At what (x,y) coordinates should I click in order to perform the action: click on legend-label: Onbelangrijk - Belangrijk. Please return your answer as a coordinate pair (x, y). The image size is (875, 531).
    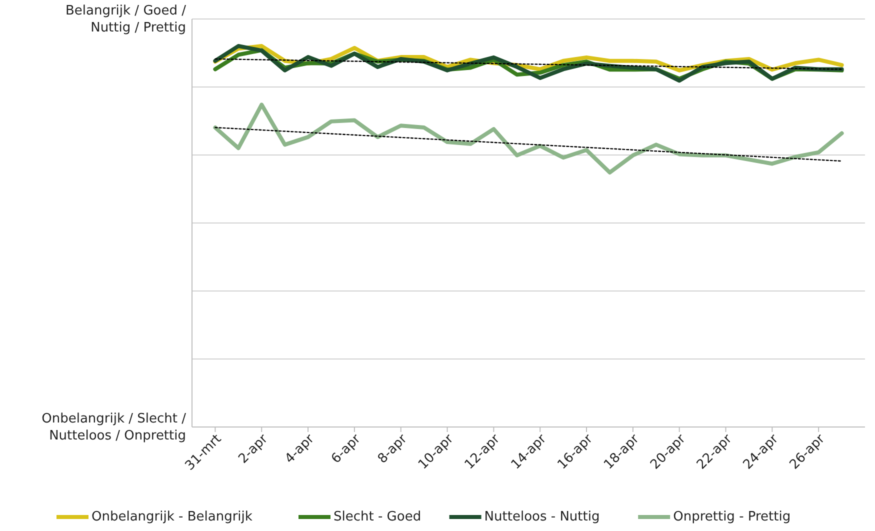
    Looking at the image, I should click on (172, 517).